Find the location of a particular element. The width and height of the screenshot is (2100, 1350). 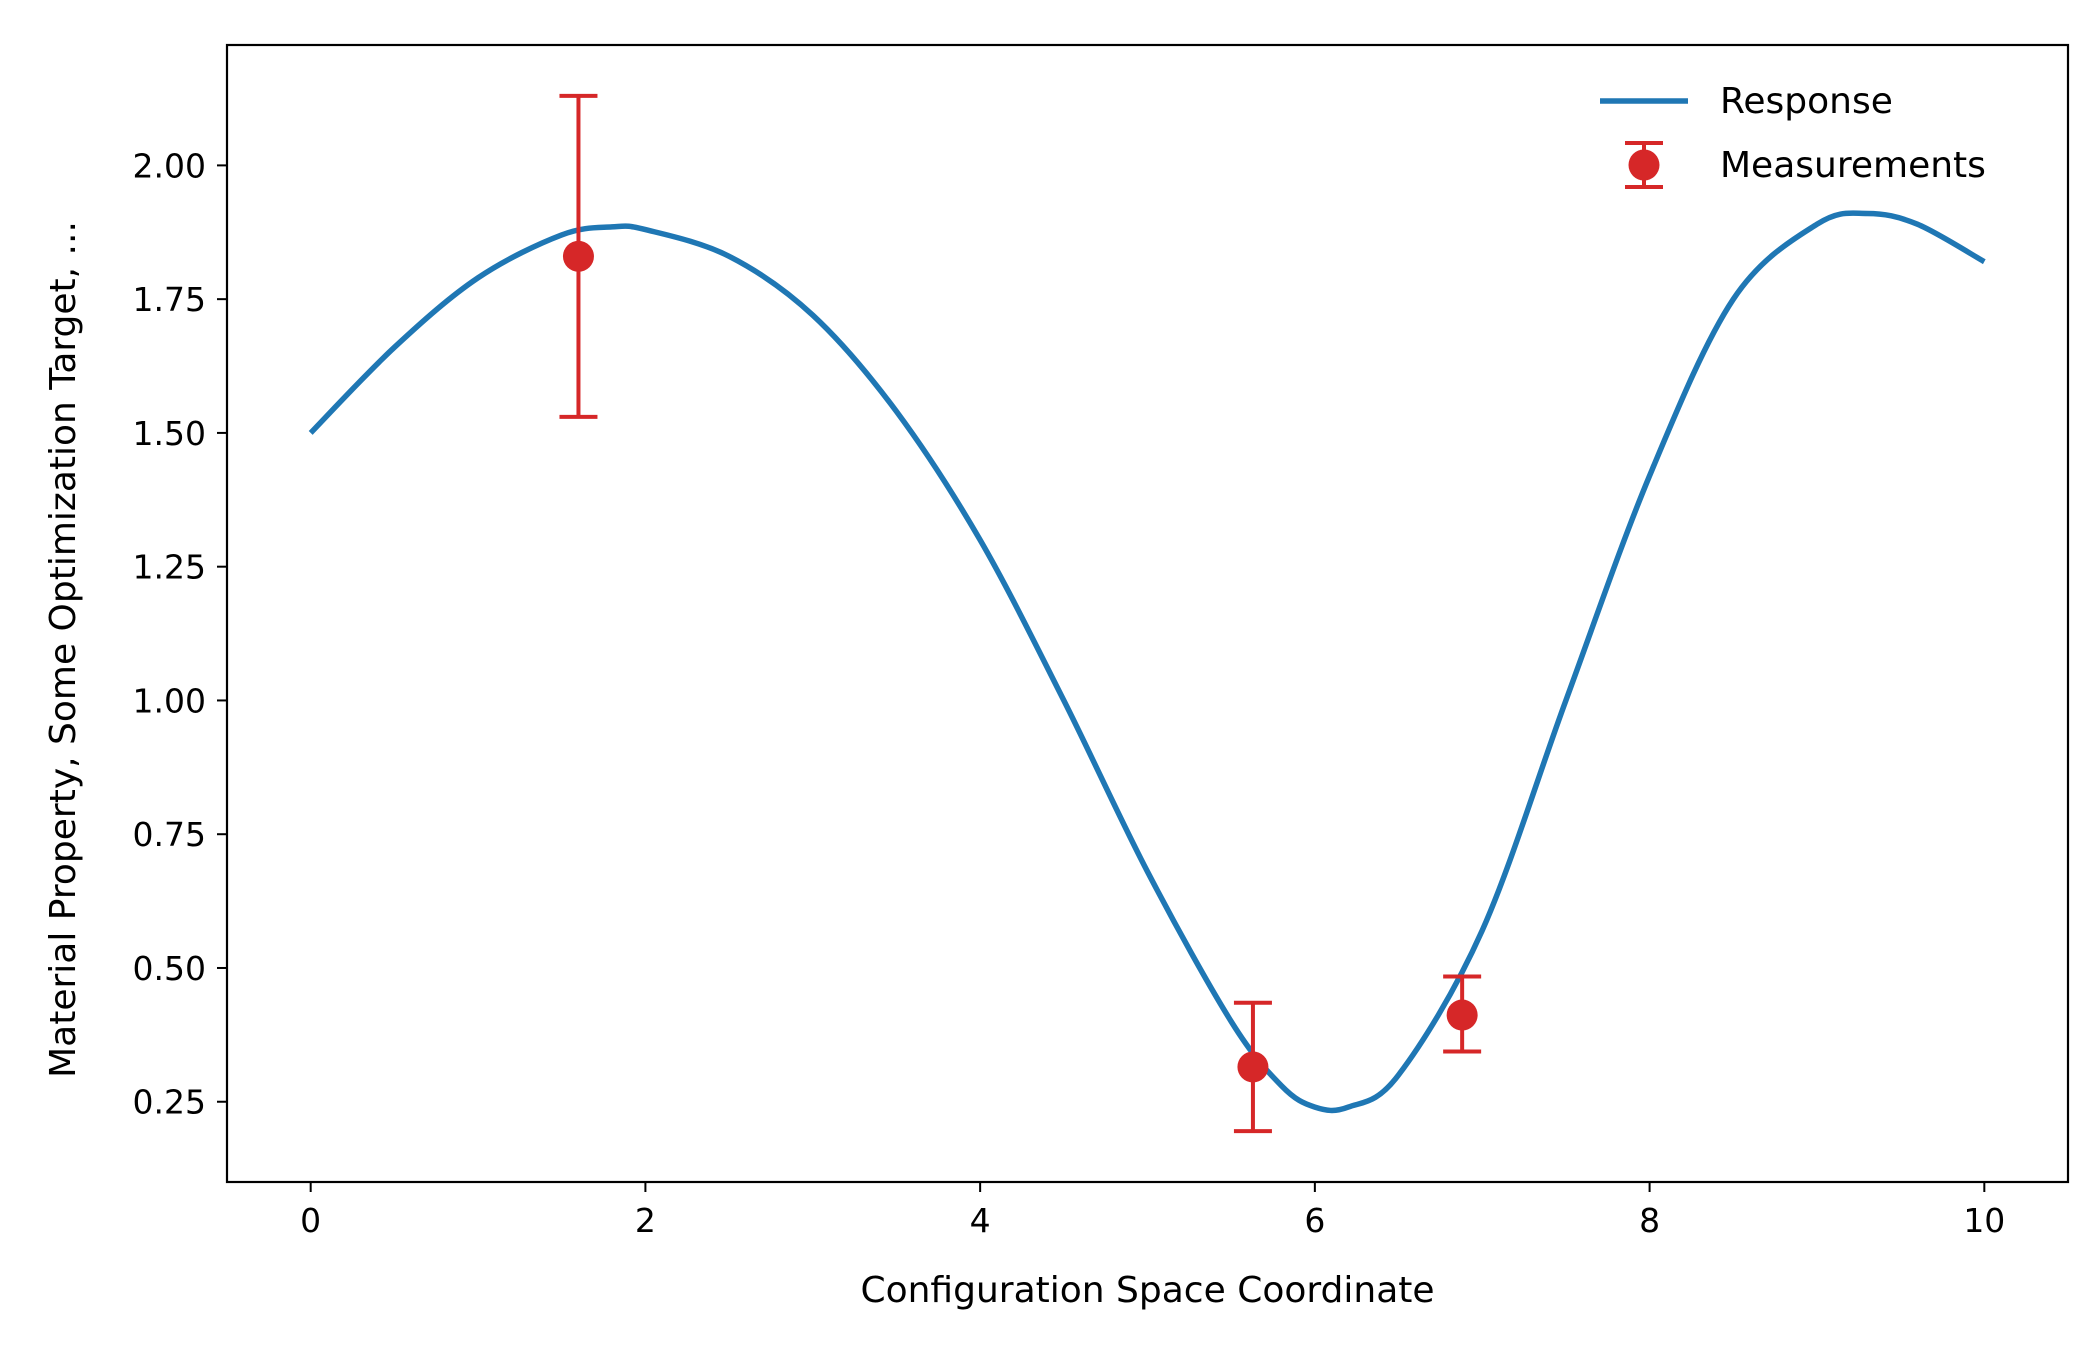

x-tick-label: 8 is located at coordinates (1649, 1220).